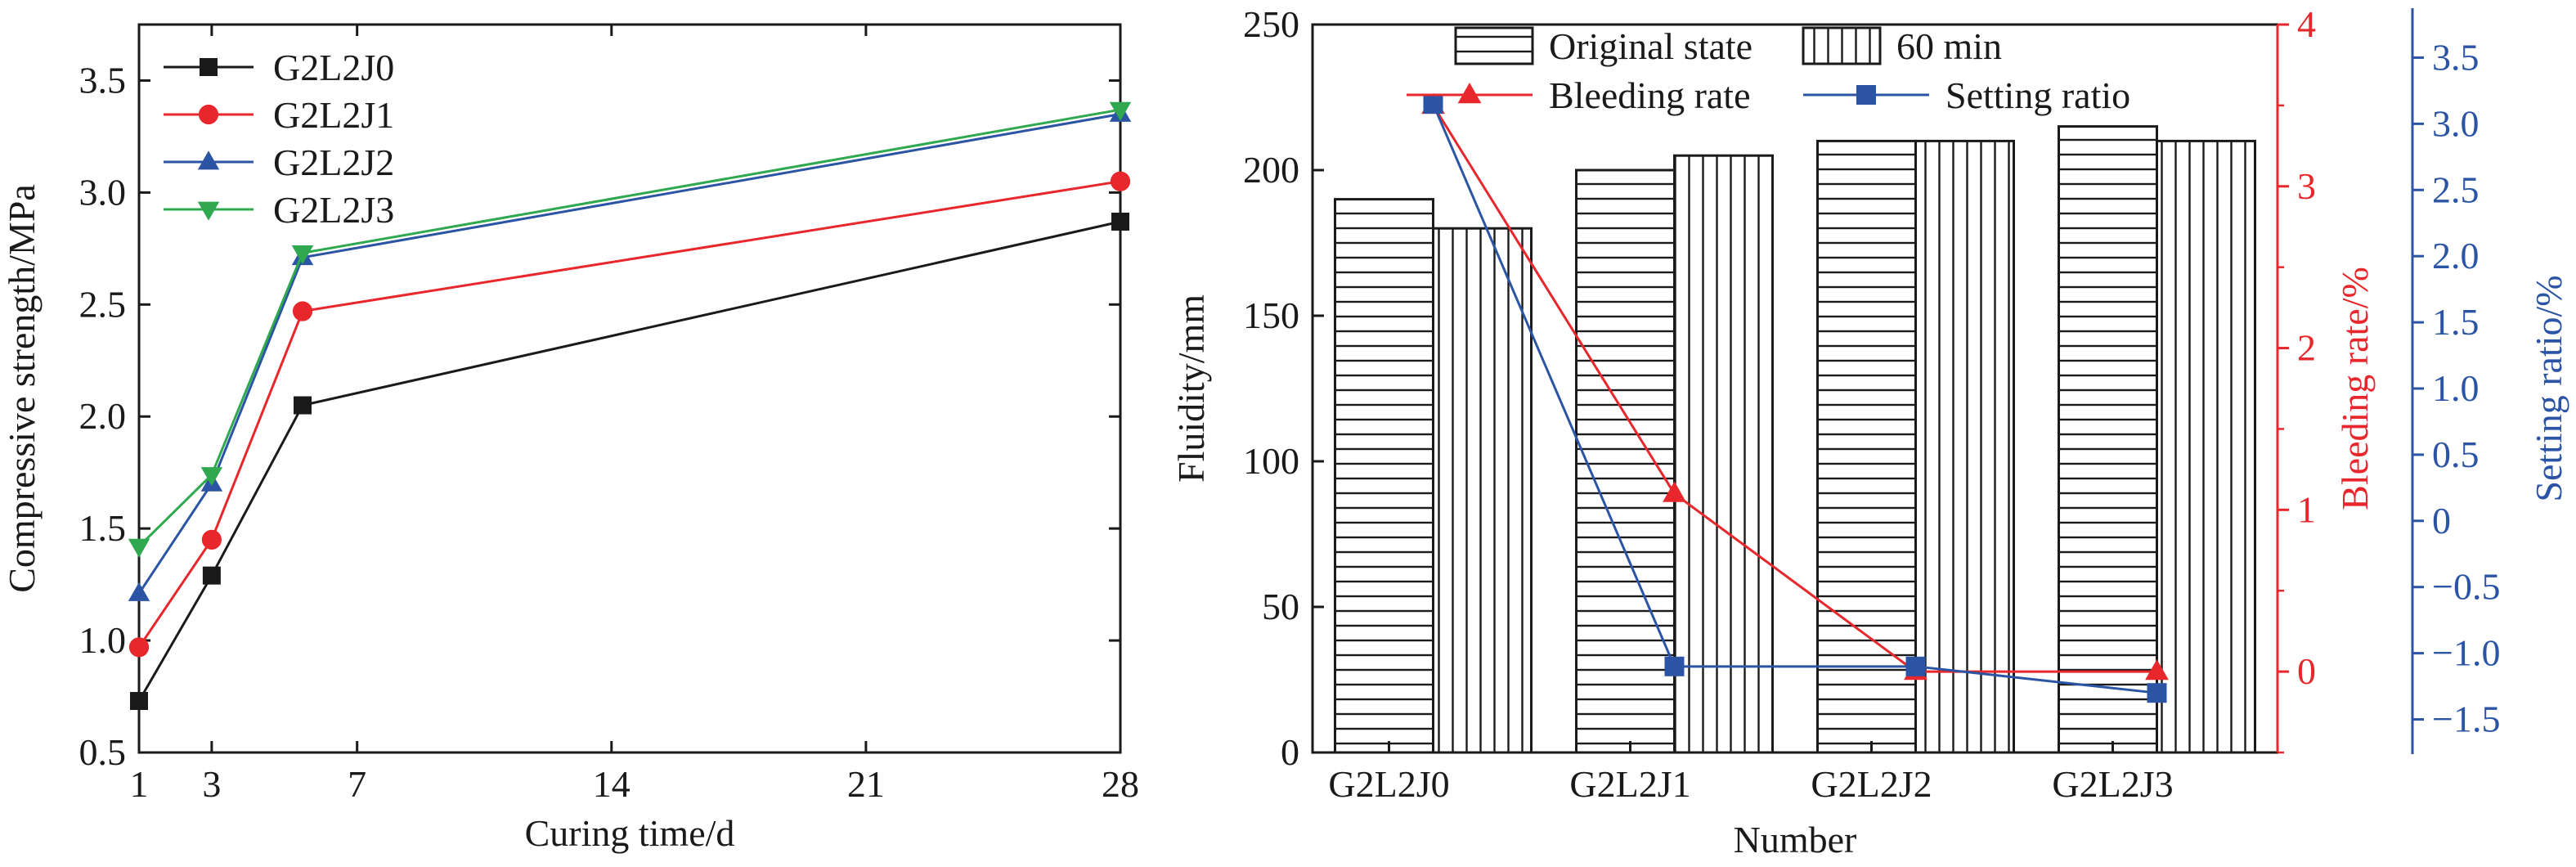 The width and height of the screenshot is (2576, 867). Describe the element at coordinates (103, 640) in the screenshot. I see `left-y-tick-label: 1.0` at that location.